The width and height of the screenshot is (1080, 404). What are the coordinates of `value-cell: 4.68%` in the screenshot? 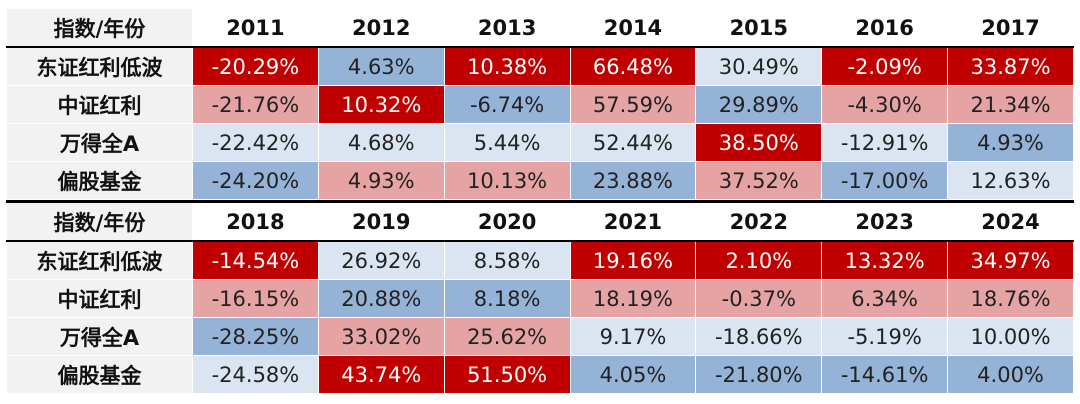 It's located at (381, 142).